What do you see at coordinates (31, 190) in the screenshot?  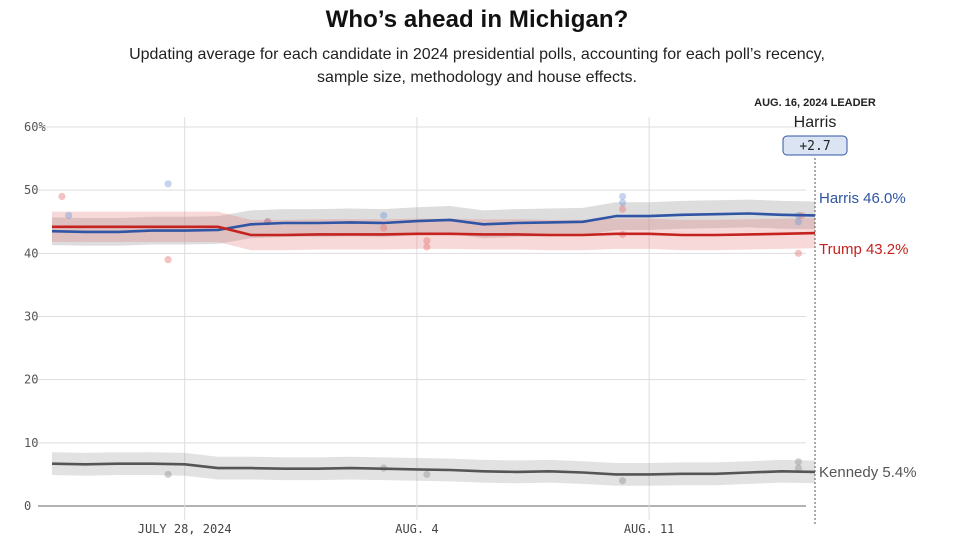 I see `y-tick-label: 50` at bounding box center [31, 190].